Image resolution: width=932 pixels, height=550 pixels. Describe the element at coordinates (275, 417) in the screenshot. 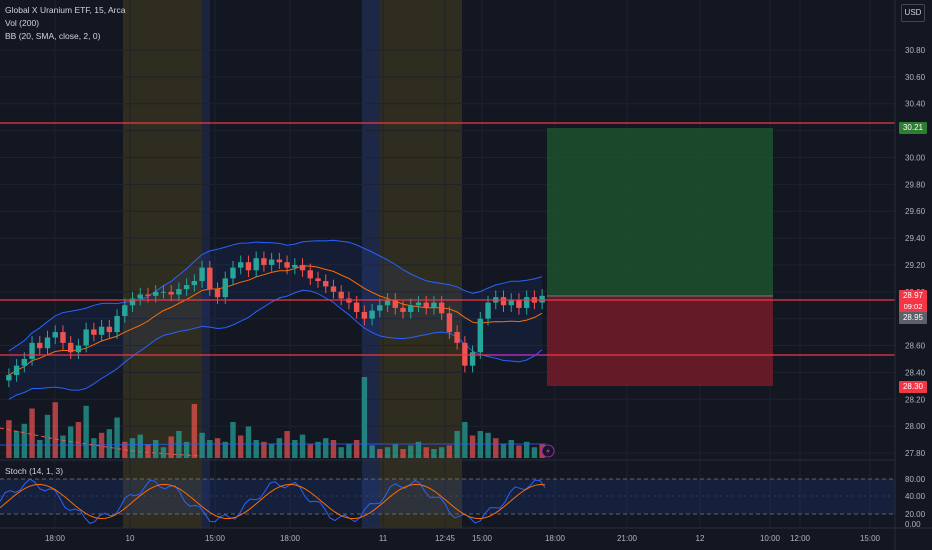

I see `volume-bars` at that location.